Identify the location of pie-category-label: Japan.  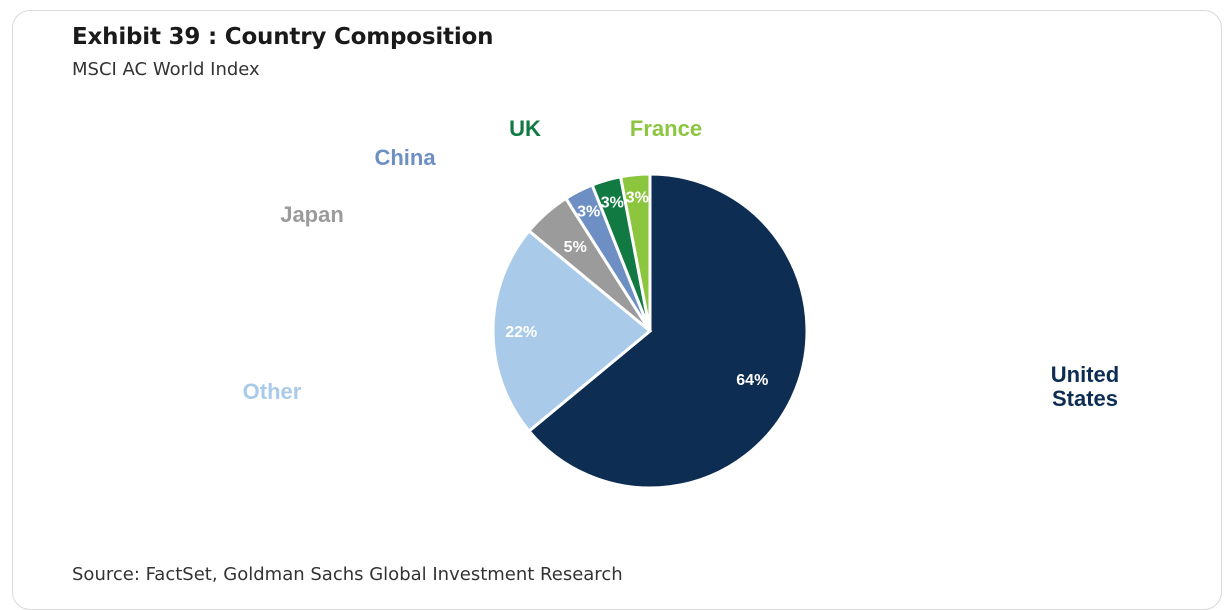
(312, 214).